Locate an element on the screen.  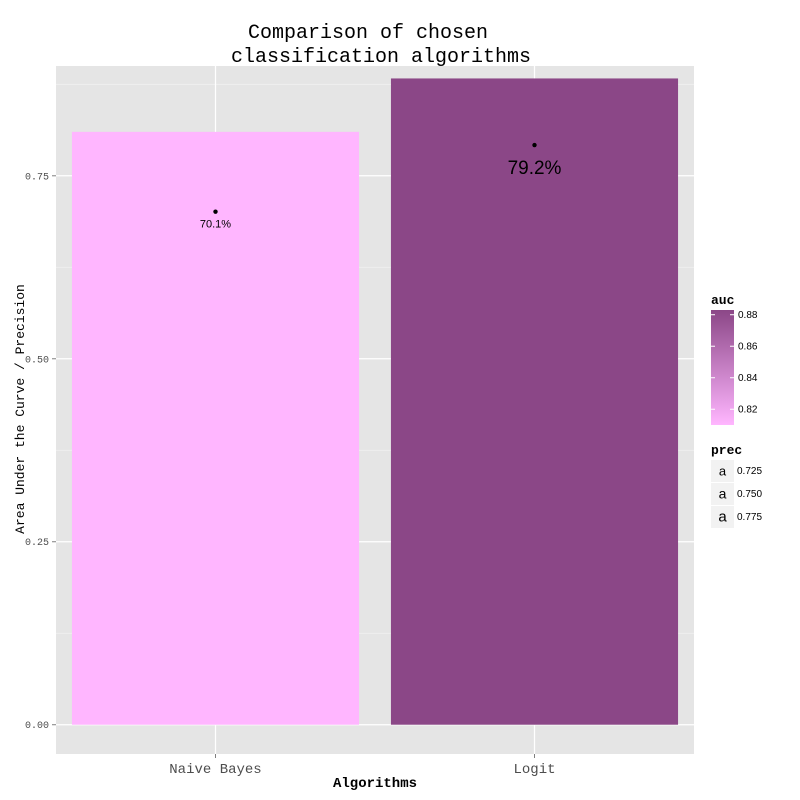
y-tick-label: 0.00 is located at coordinates (37, 726).